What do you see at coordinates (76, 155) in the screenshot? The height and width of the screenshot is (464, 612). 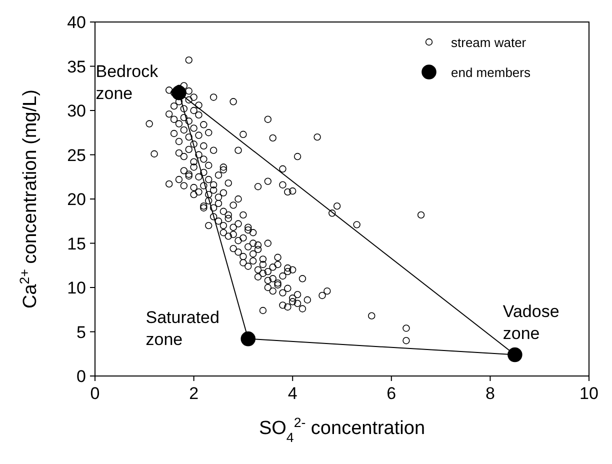 I see `y-tick-label: 25` at bounding box center [76, 155].